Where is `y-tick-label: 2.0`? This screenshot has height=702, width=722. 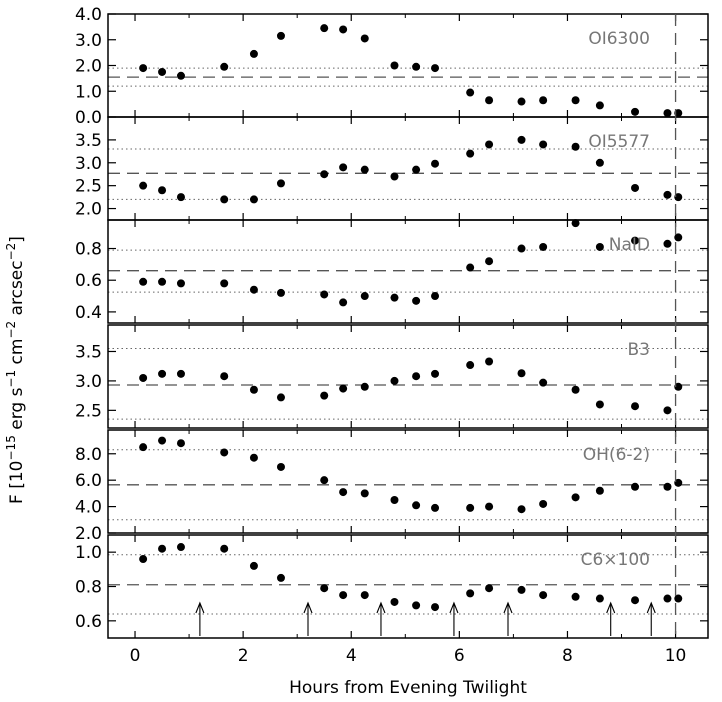 y-tick-label: 2.0 is located at coordinates (88, 67).